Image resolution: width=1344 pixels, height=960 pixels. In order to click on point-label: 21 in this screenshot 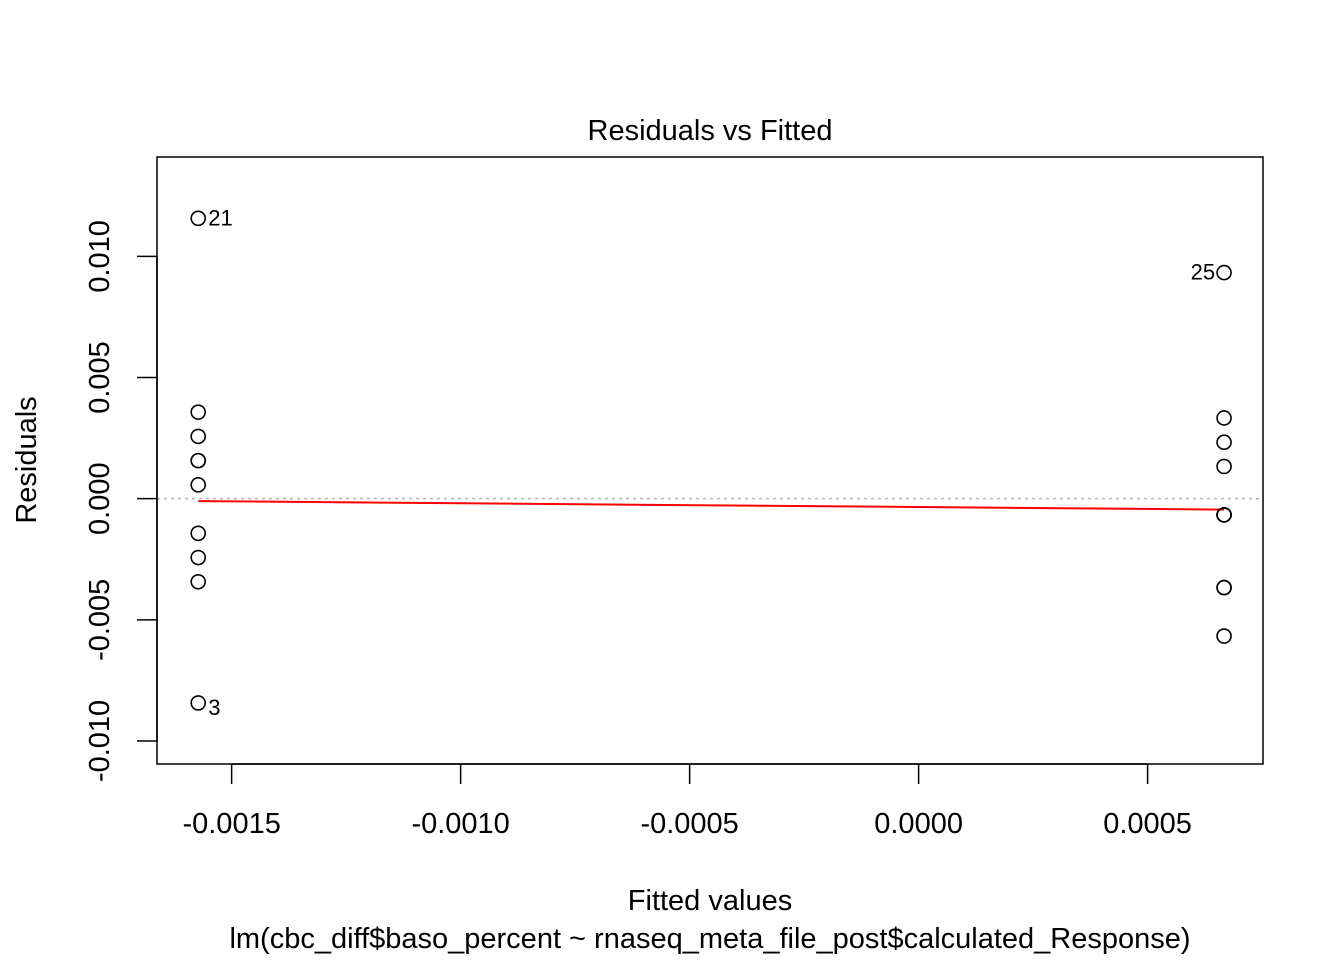, I will do `click(220, 217)`.